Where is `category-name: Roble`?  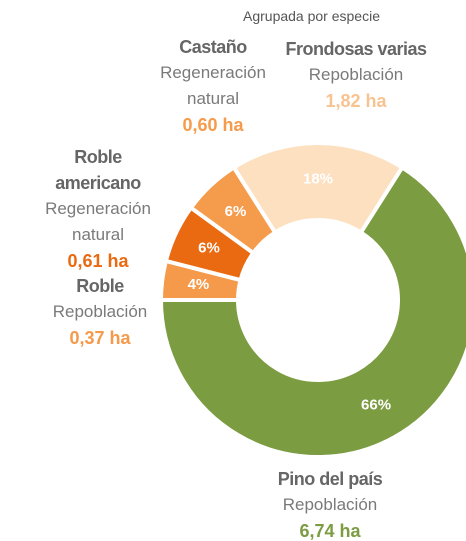
category-name: Roble is located at coordinates (100, 286).